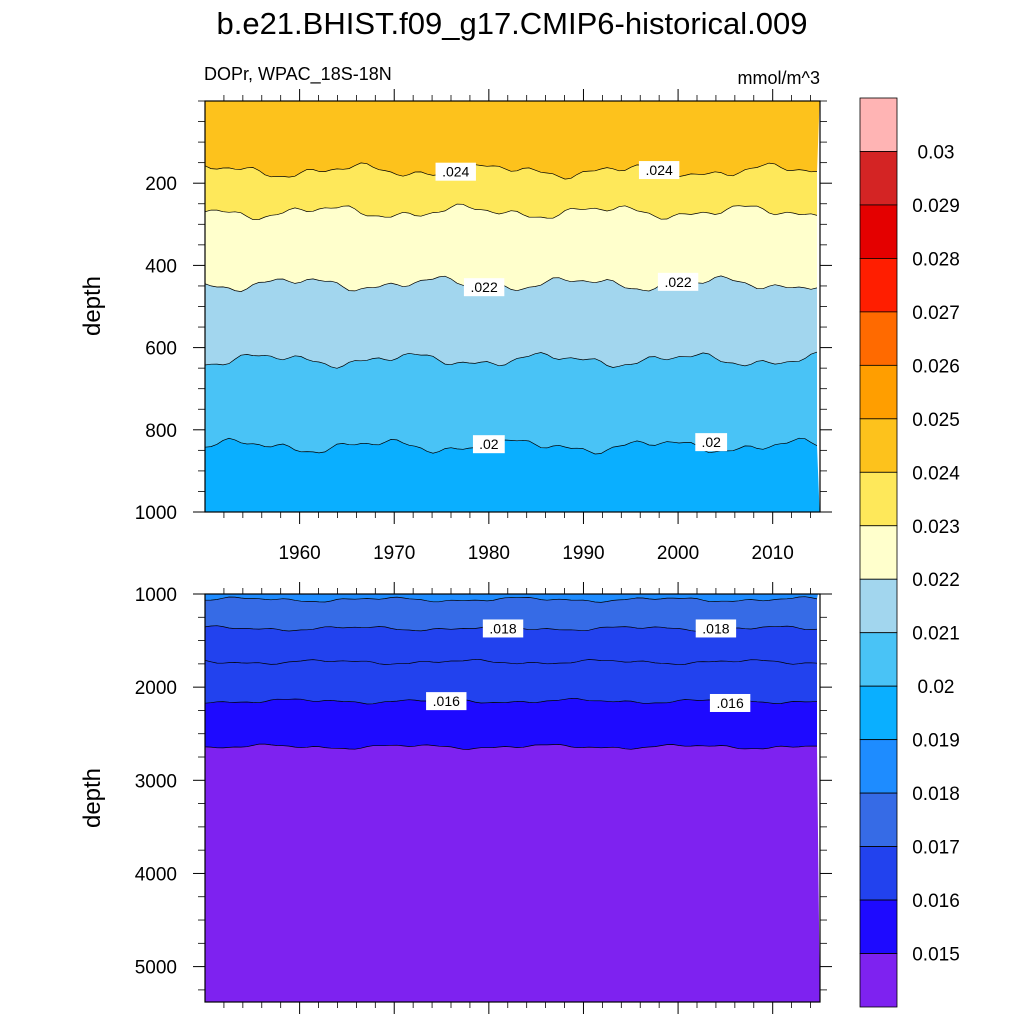 The width and height of the screenshot is (1024, 1029). What do you see at coordinates (161, 266) in the screenshot?
I see `y-tick-label: 400` at bounding box center [161, 266].